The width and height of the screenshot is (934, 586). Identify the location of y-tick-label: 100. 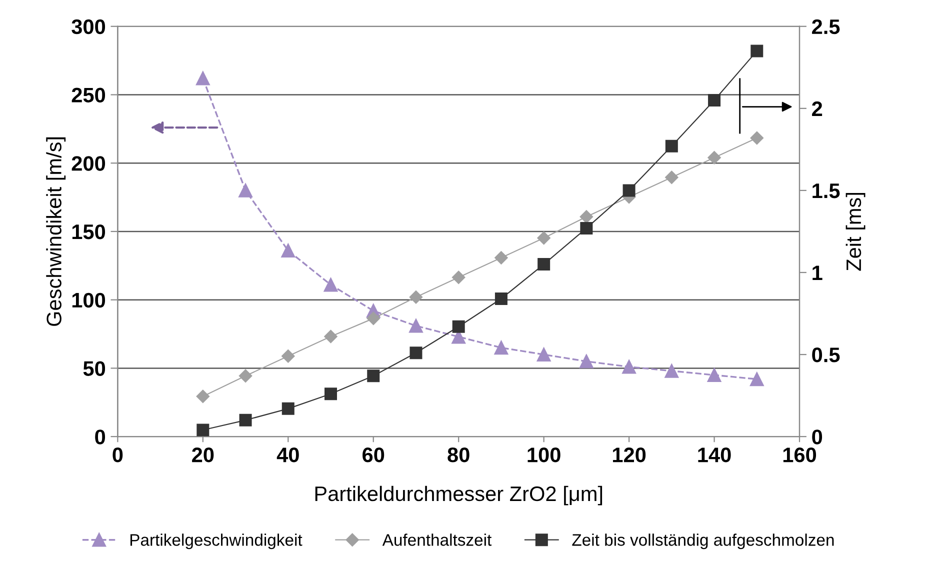
(89, 300).